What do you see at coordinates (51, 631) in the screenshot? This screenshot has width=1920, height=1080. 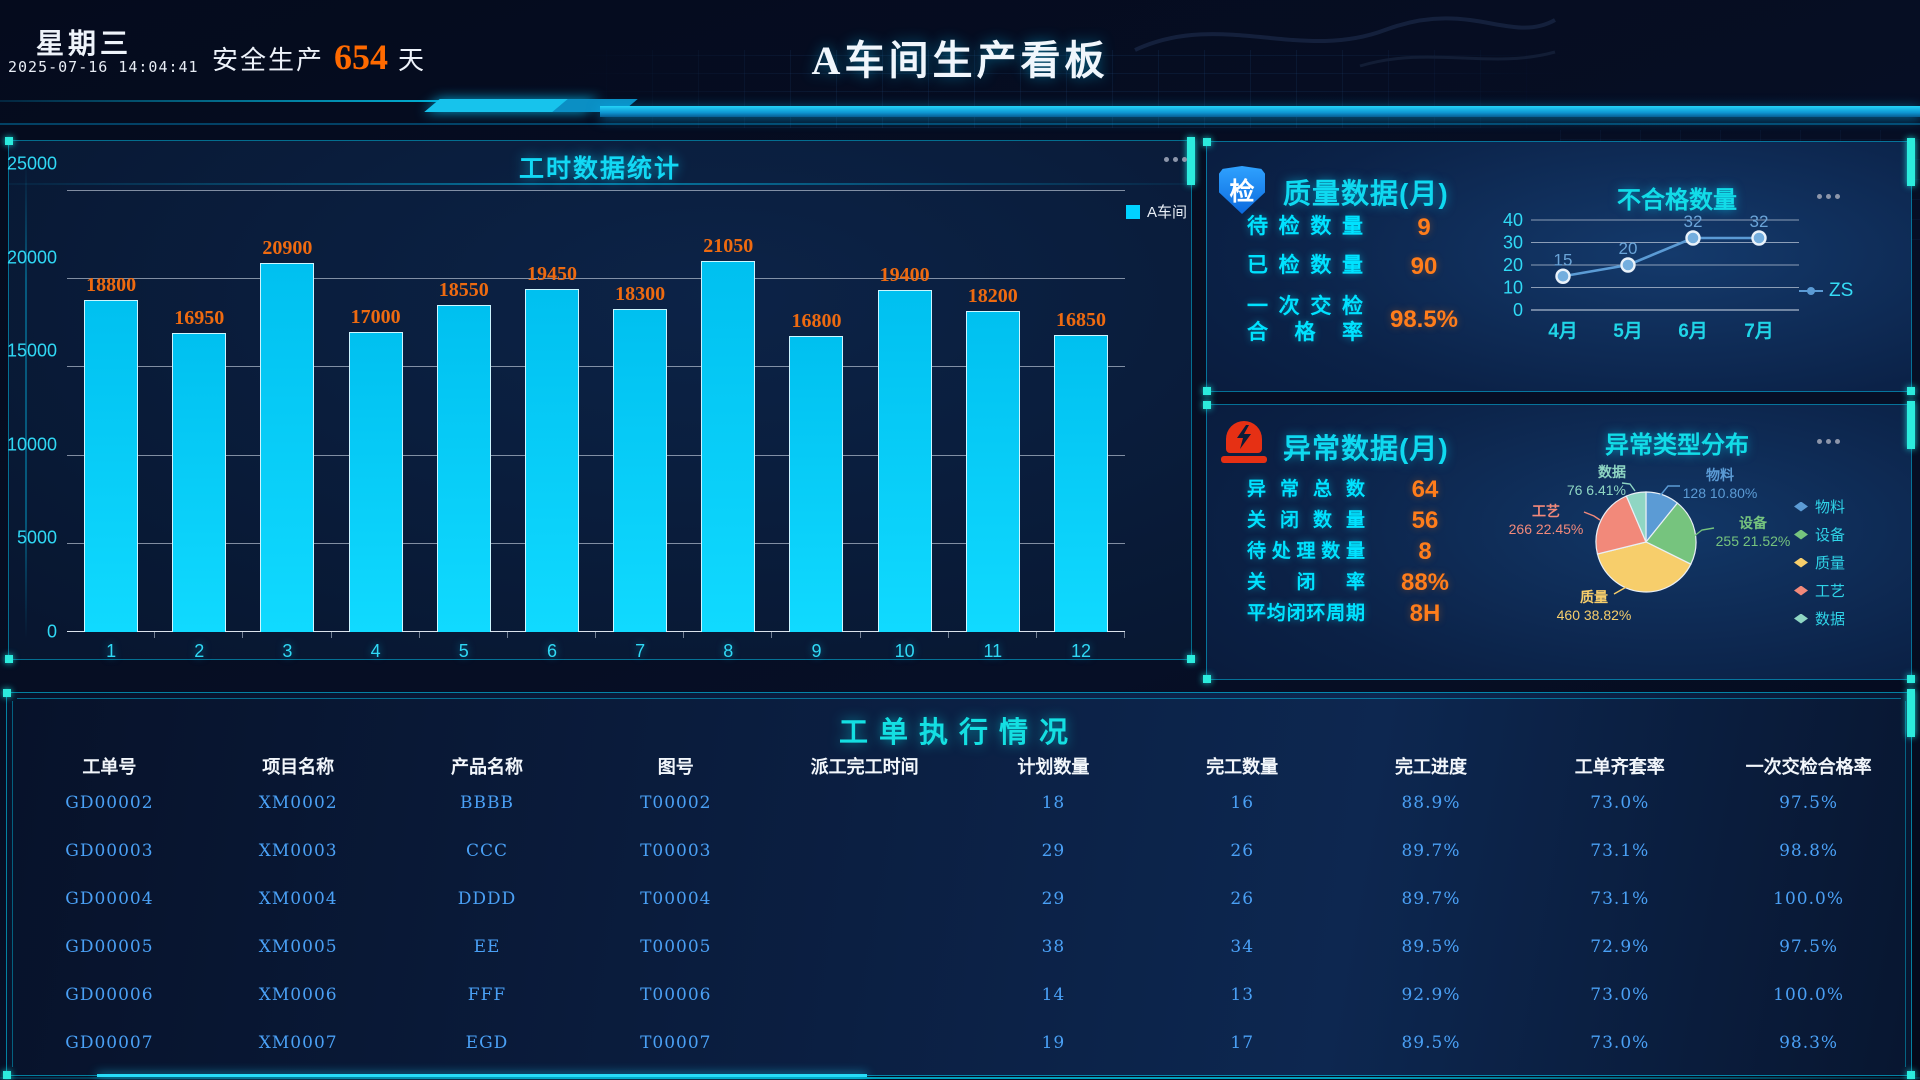 I see `y-tick-label: 0` at bounding box center [51, 631].